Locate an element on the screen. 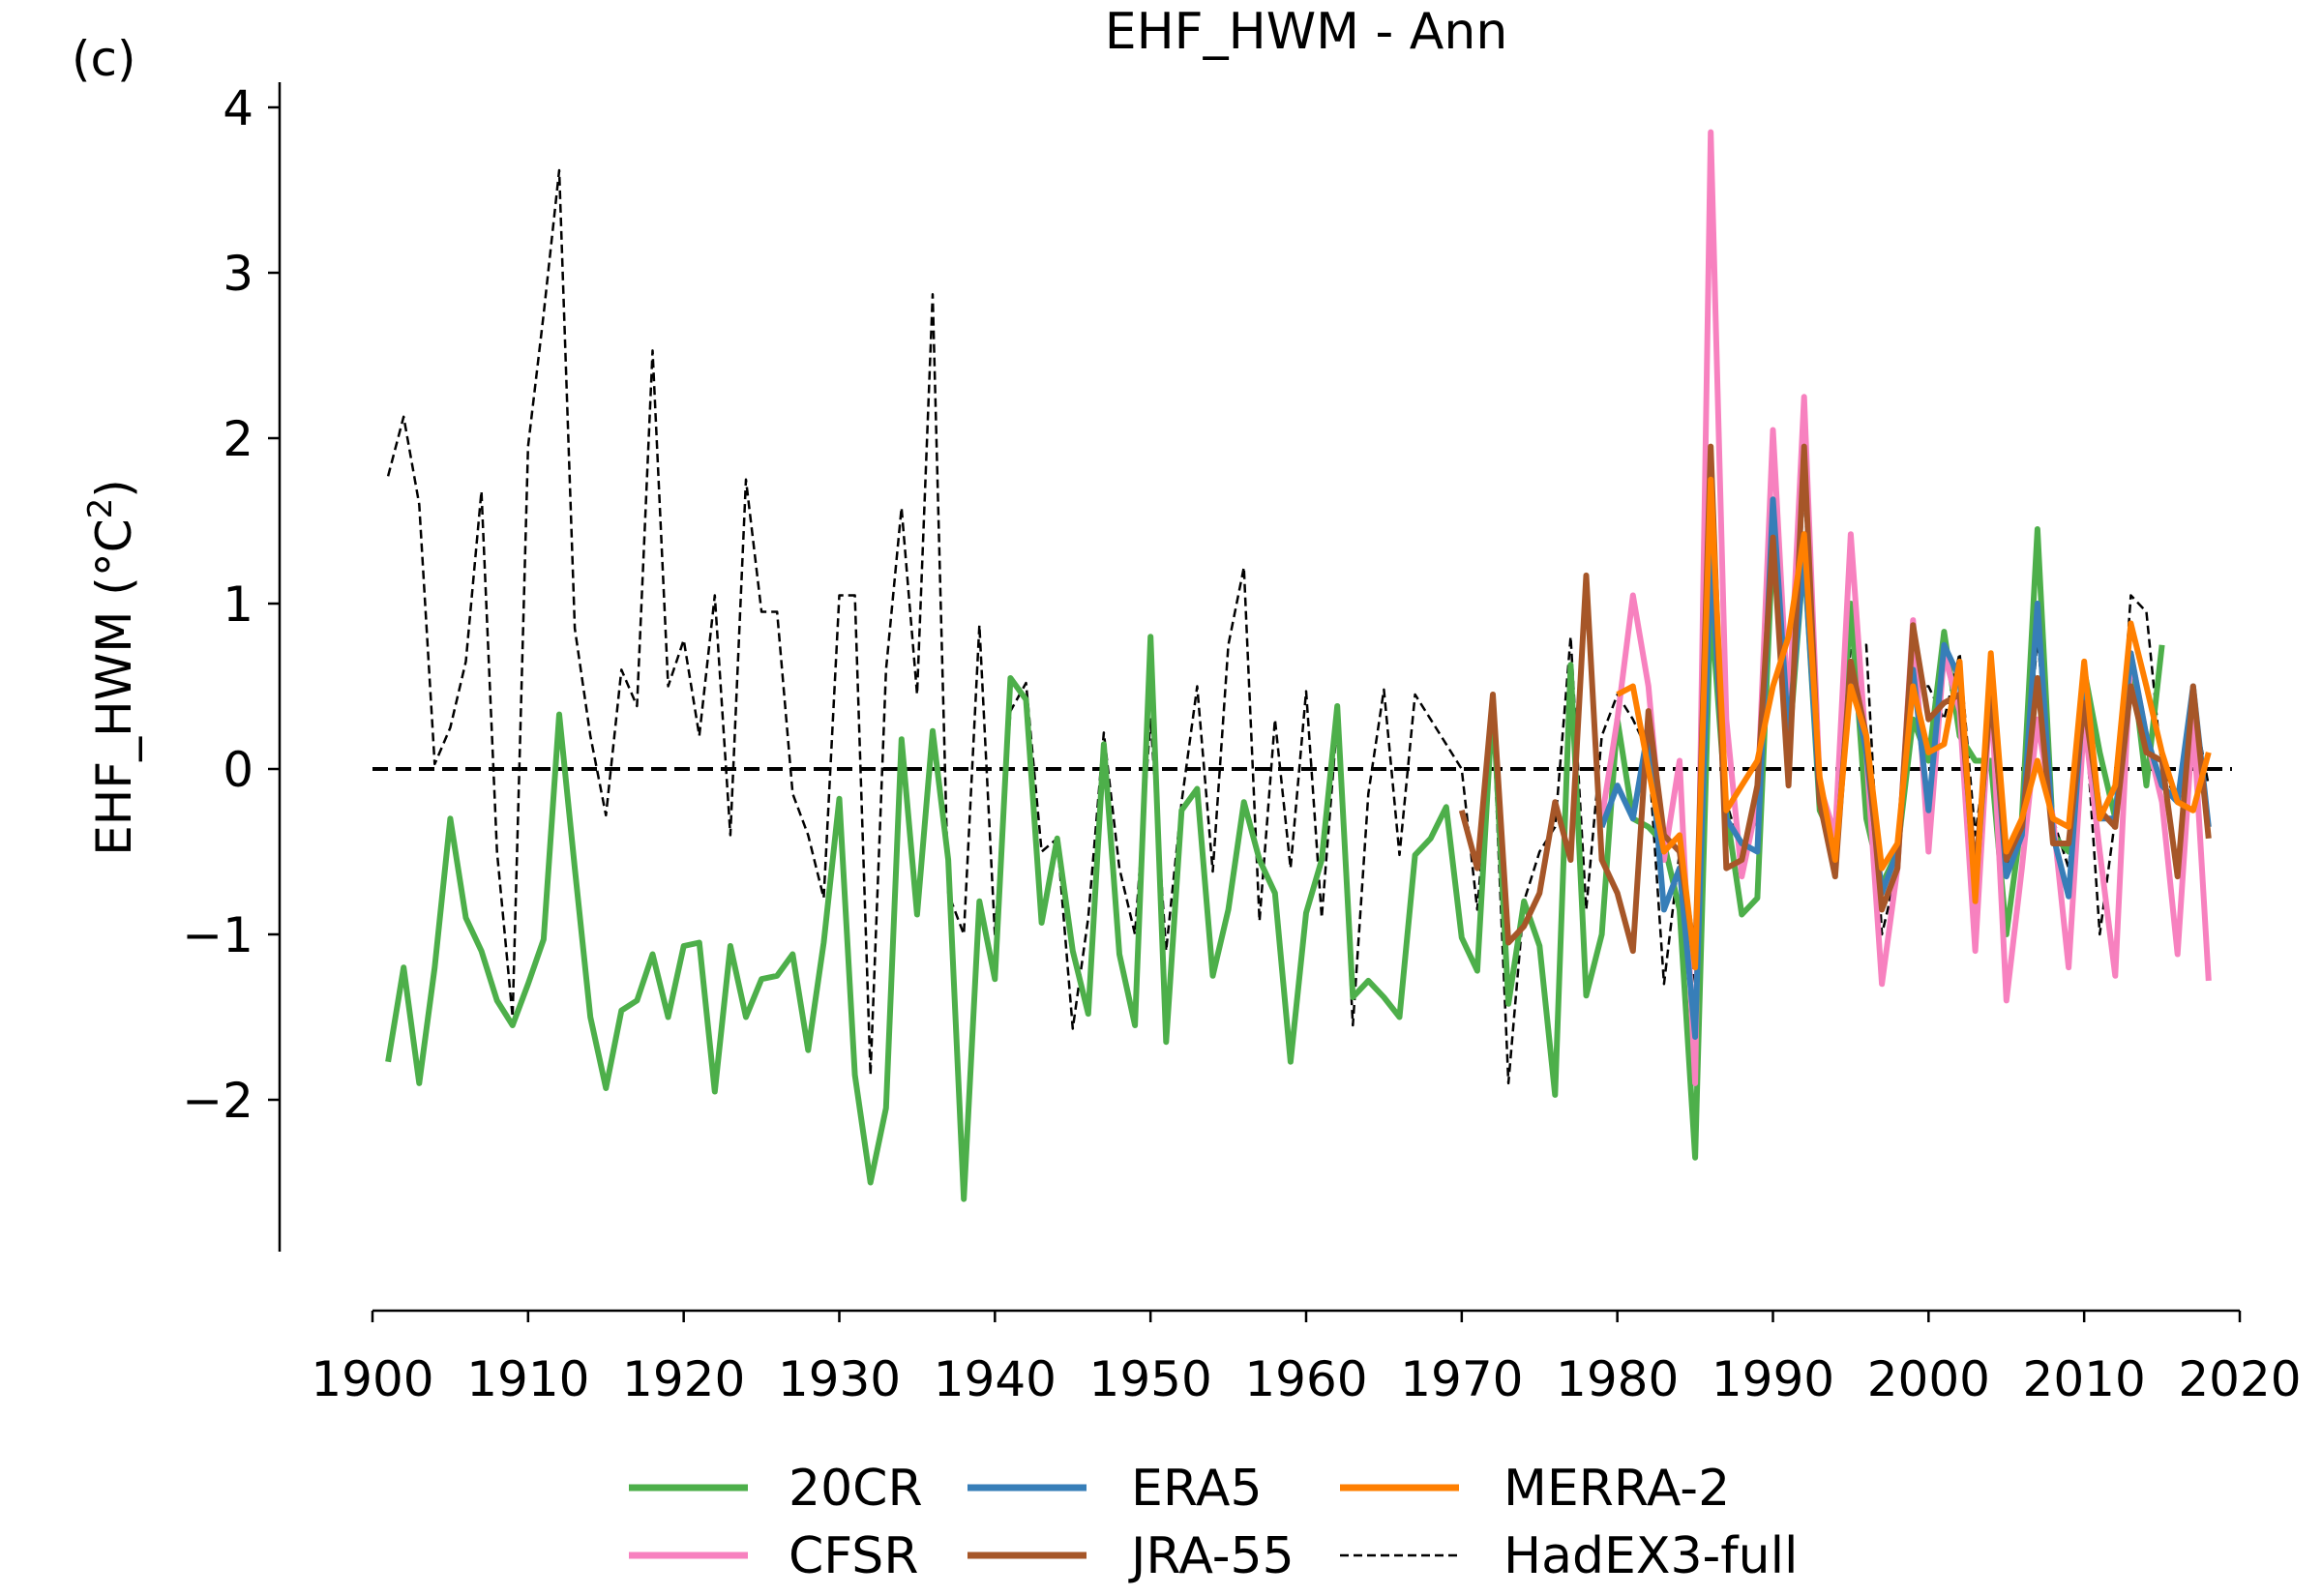 Image resolution: width=2322 pixels, height=1596 pixels. y-tick-label: 3 is located at coordinates (238, 274).